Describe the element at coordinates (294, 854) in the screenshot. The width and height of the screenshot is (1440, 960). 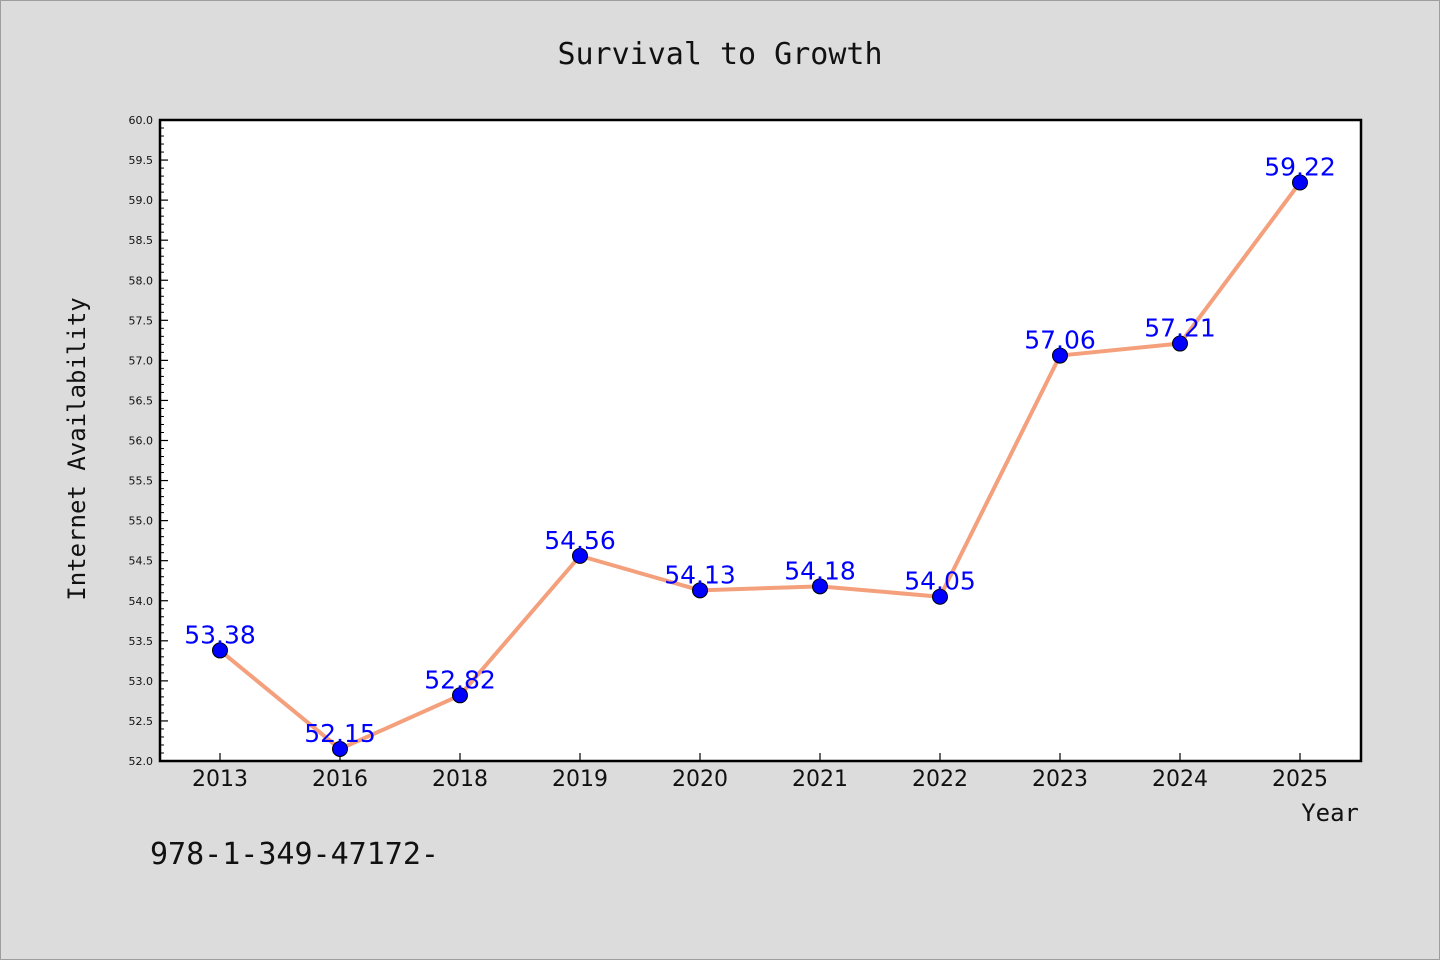
I see `footer-text: 978-1-349-47172-` at that location.